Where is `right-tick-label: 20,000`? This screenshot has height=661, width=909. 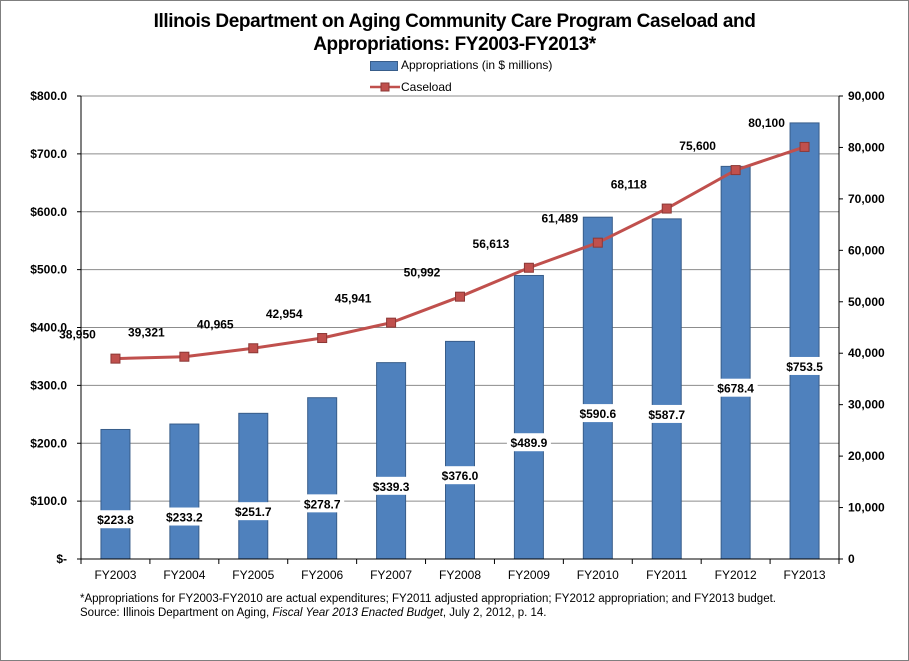
right-tick-label: 20,000 is located at coordinates (866, 456).